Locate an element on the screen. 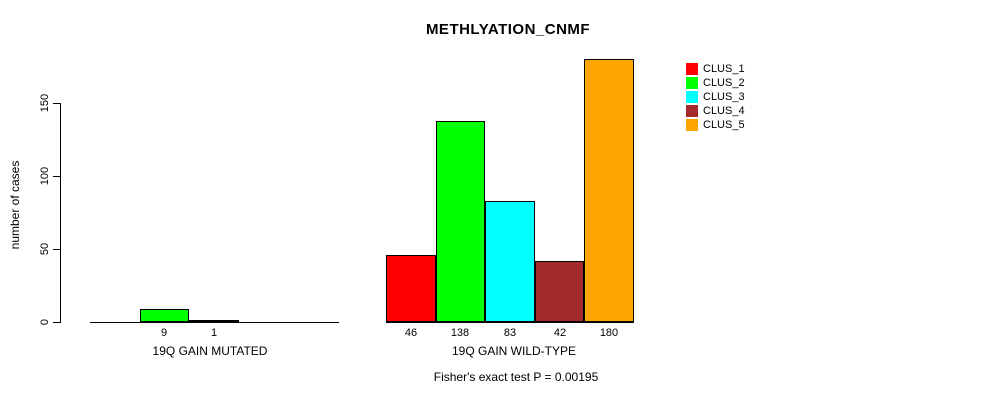 Image resolution: width=990 pixels, height=400 pixels. chart-title: METHLYATION_CNMF is located at coordinates (508, 29).